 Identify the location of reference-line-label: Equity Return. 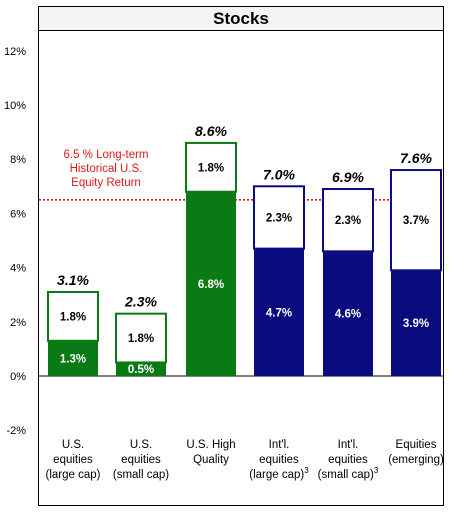
(106, 183).